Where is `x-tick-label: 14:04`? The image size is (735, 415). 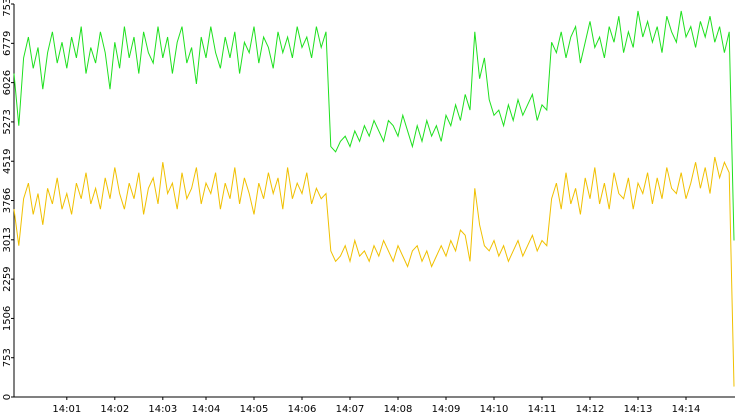 x-tick-label: 14:04 is located at coordinates (206, 409).